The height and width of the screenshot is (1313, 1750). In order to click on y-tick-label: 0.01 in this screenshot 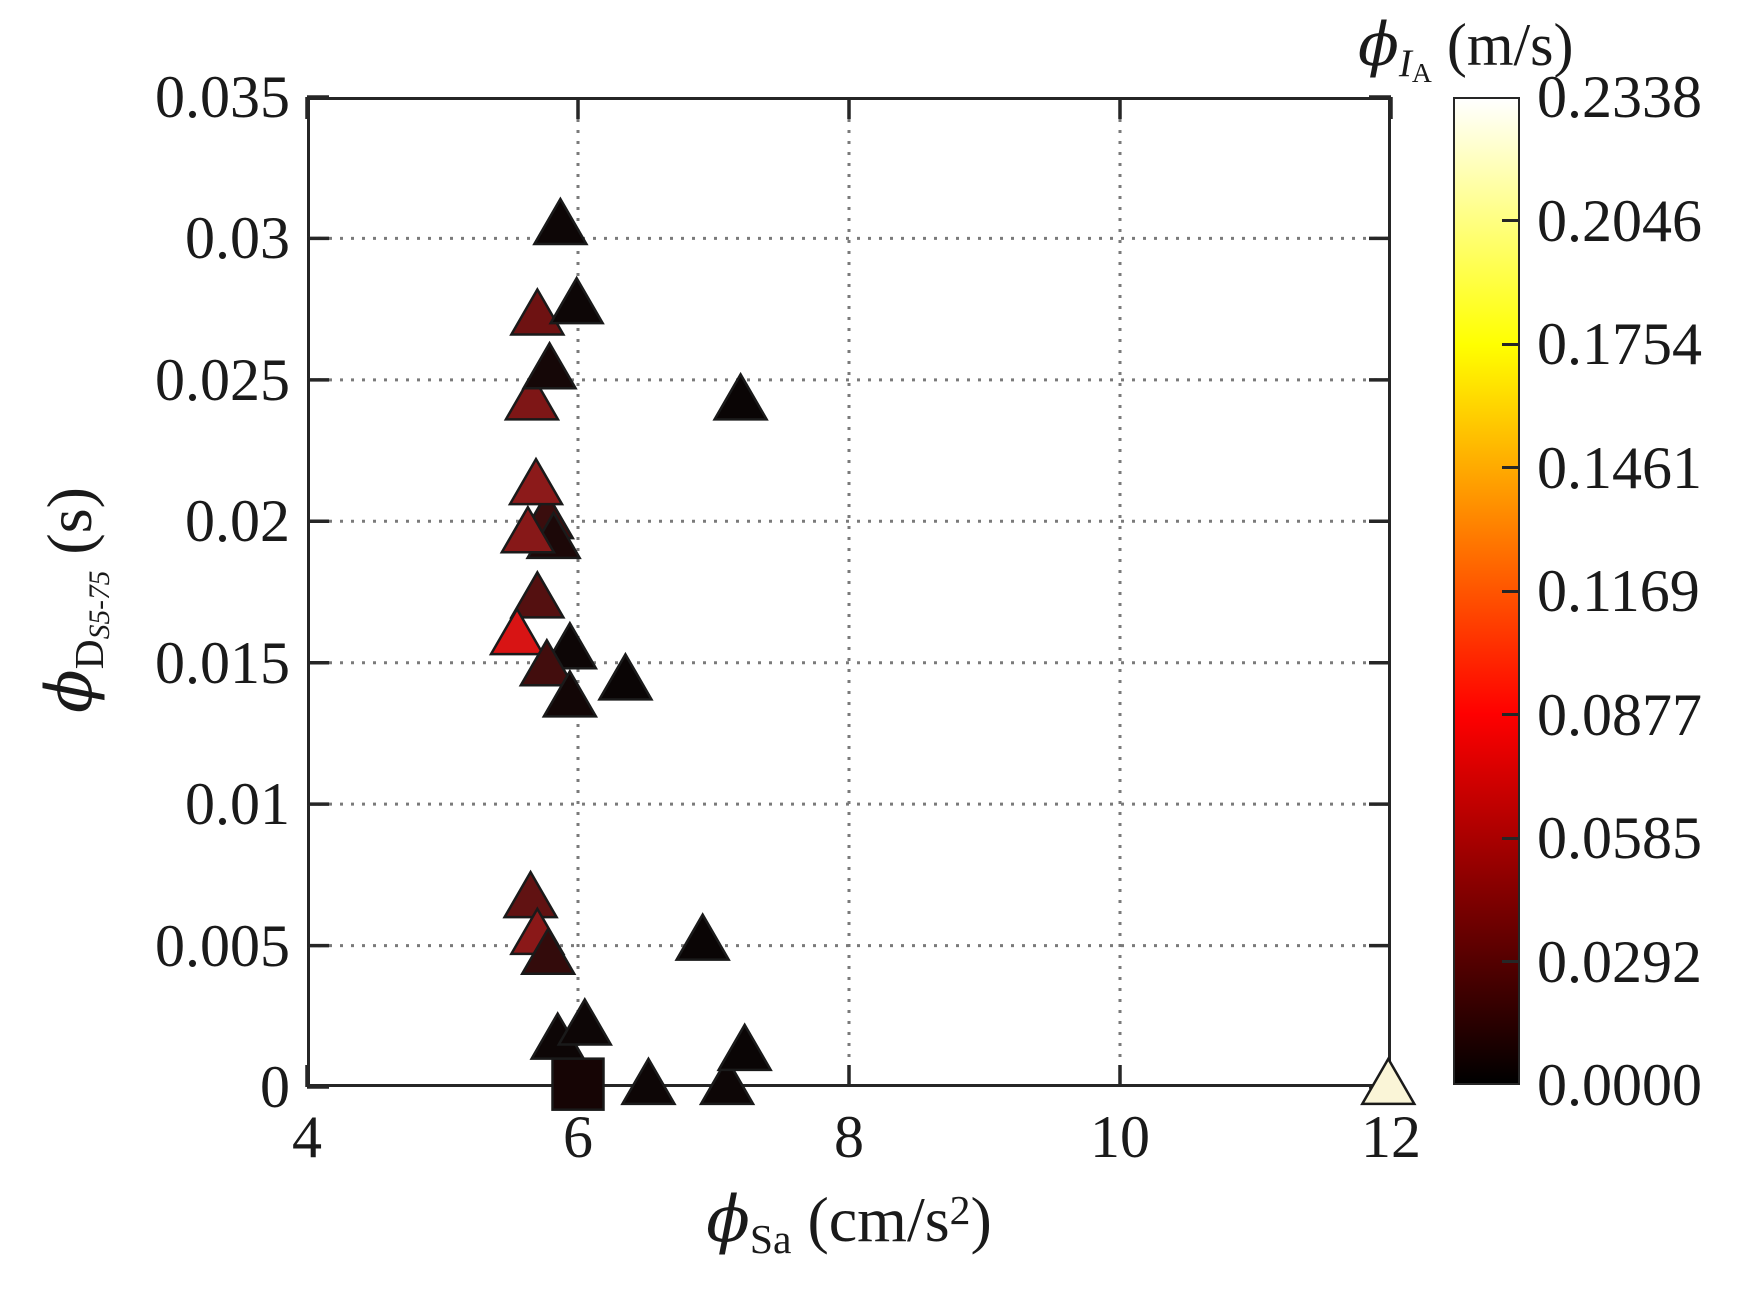, I will do `click(237, 804)`.